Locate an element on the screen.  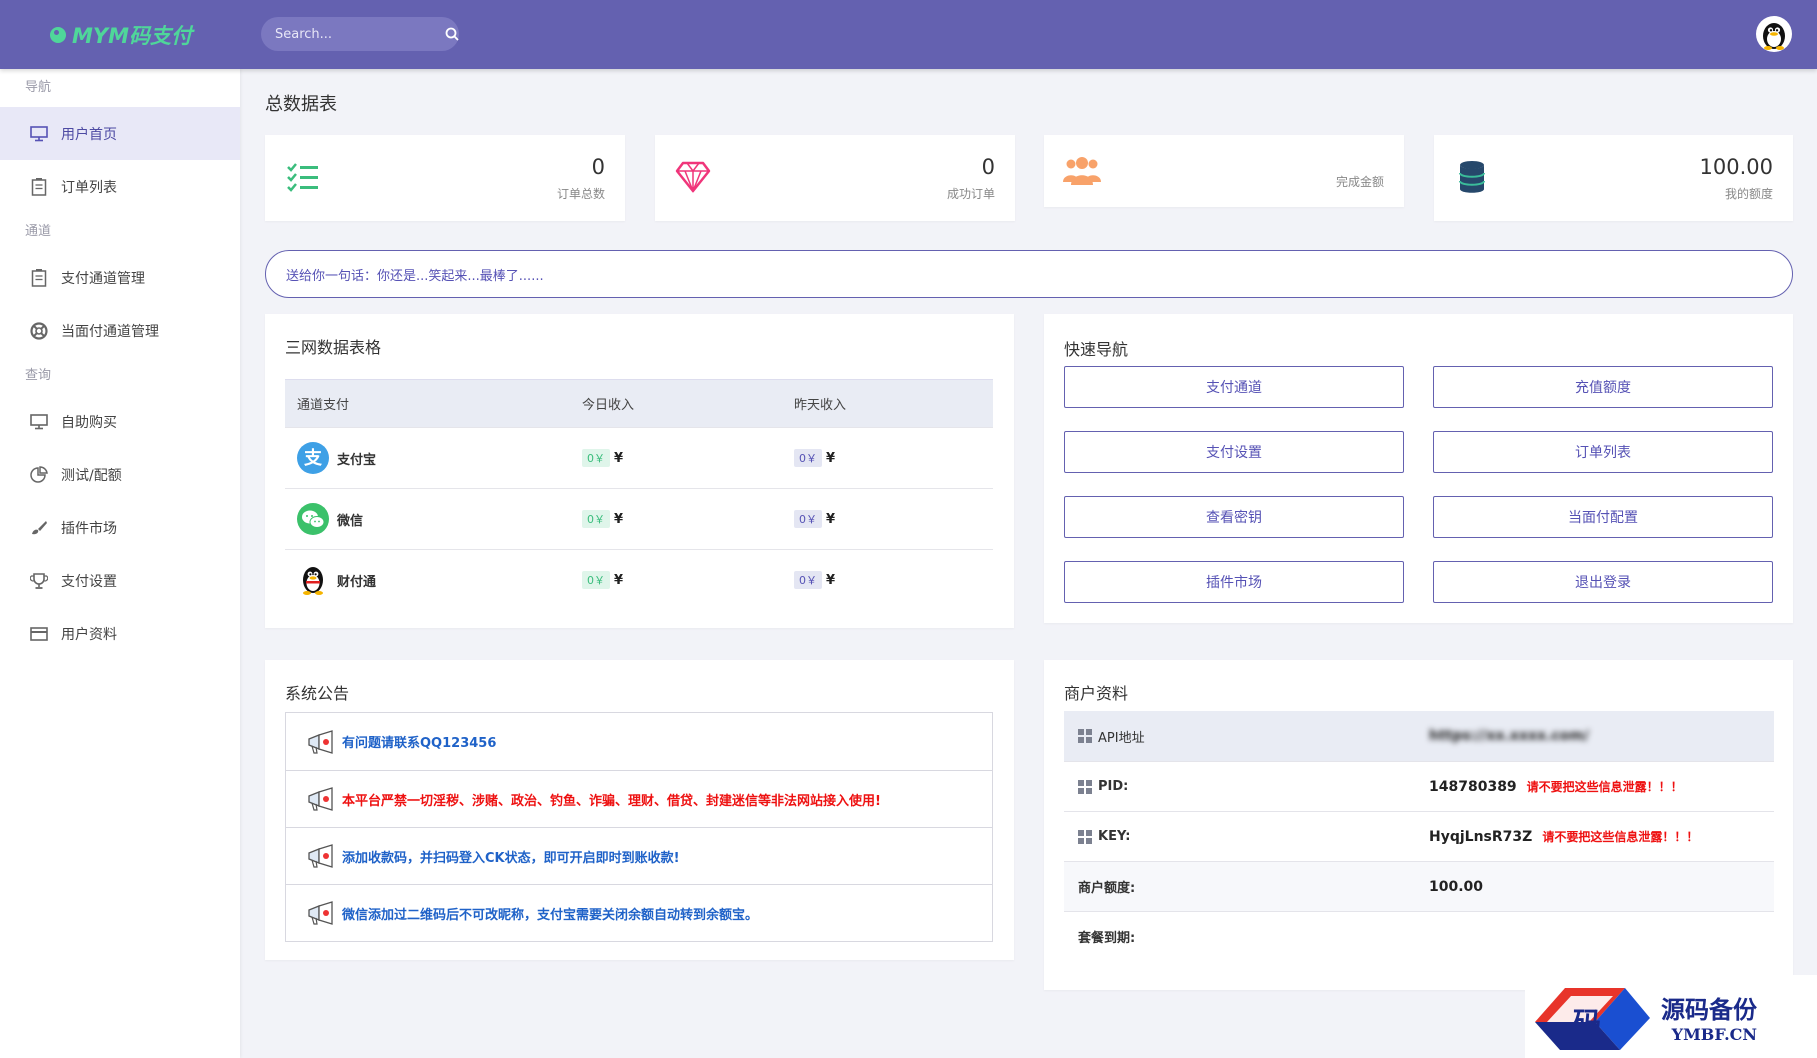
order-list-button: 订单列表 is located at coordinates (1603, 452).